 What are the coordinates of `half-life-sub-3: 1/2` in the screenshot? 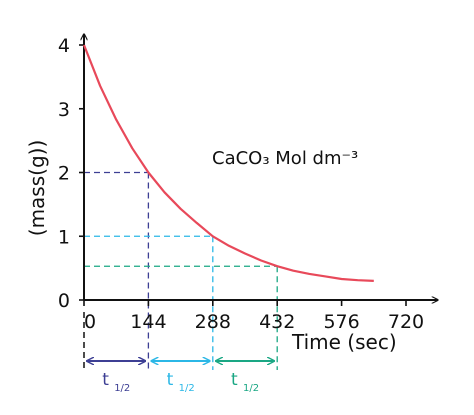 It's located at (251, 388).